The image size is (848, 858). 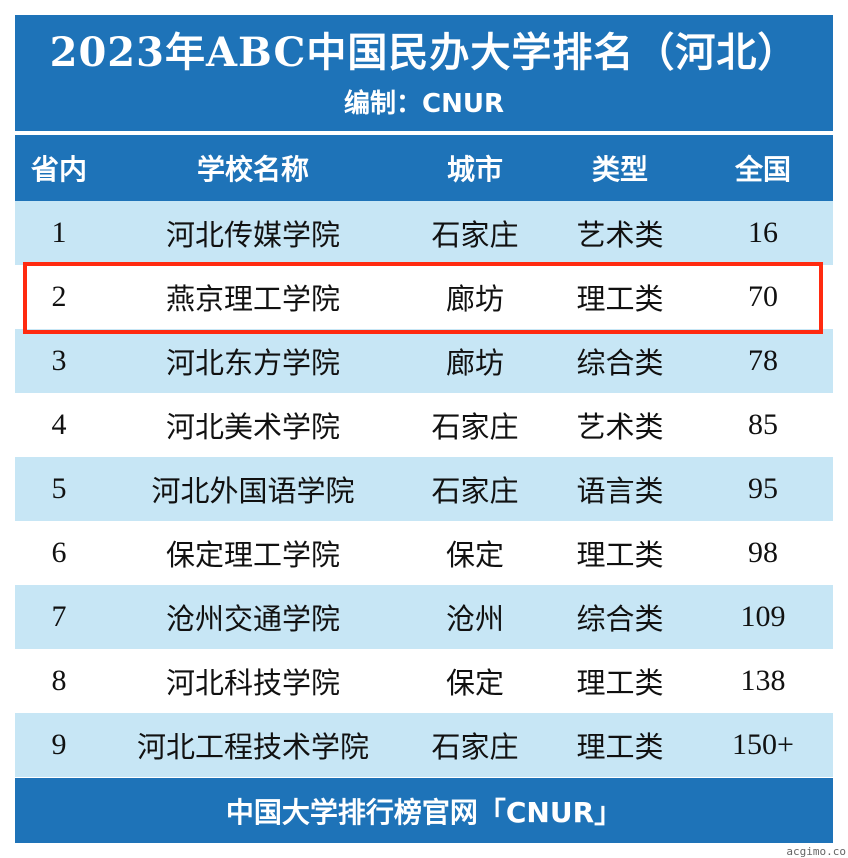 What do you see at coordinates (763, 744) in the screenshot?
I see `cell-national-rank: 150+` at bounding box center [763, 744].